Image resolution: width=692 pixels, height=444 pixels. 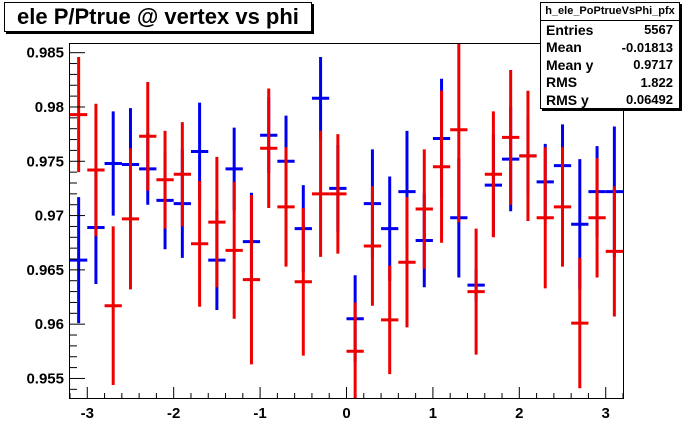 I want to click on y-tick-label: 0.975, so click(x=45, y=161).